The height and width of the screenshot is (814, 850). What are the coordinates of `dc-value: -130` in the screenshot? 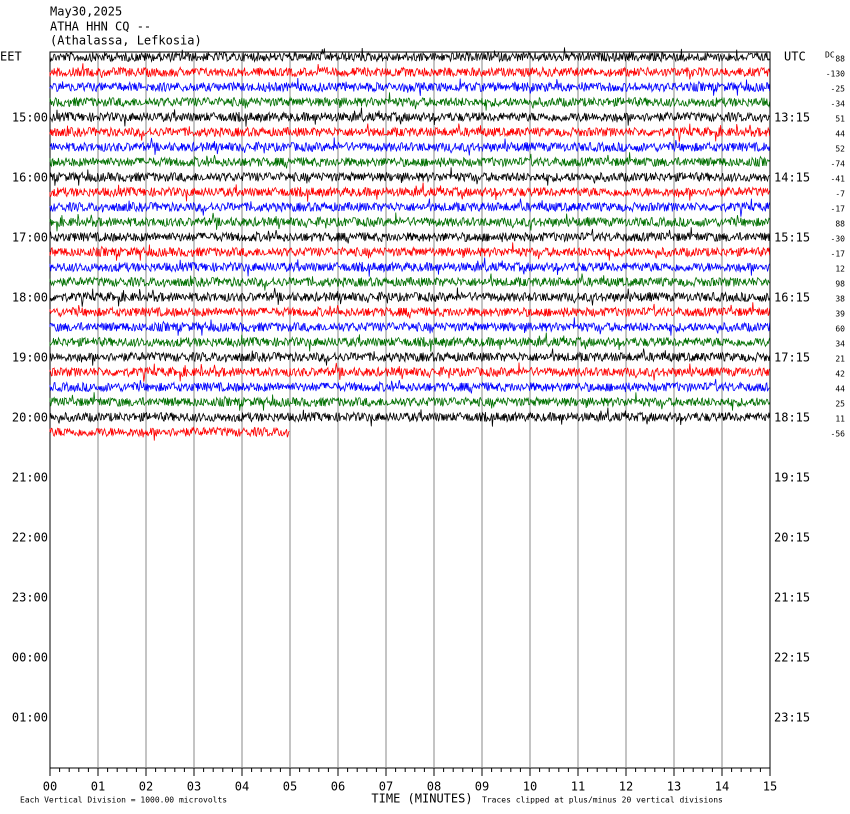 It's located at (835, 74).